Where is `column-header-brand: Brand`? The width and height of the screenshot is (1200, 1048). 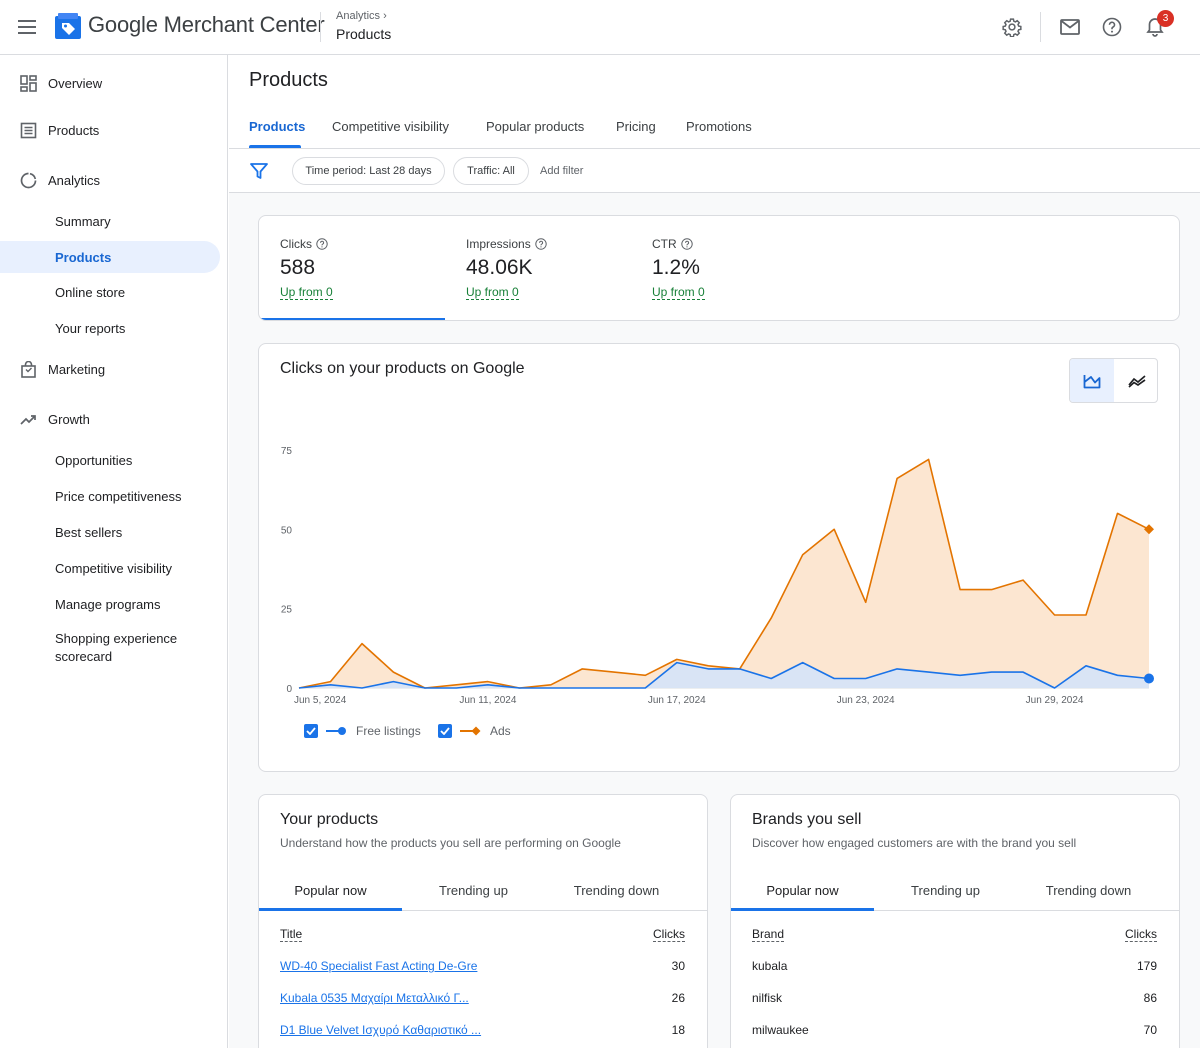
column-header-brand: Brand is located at coordinates (768, 934).